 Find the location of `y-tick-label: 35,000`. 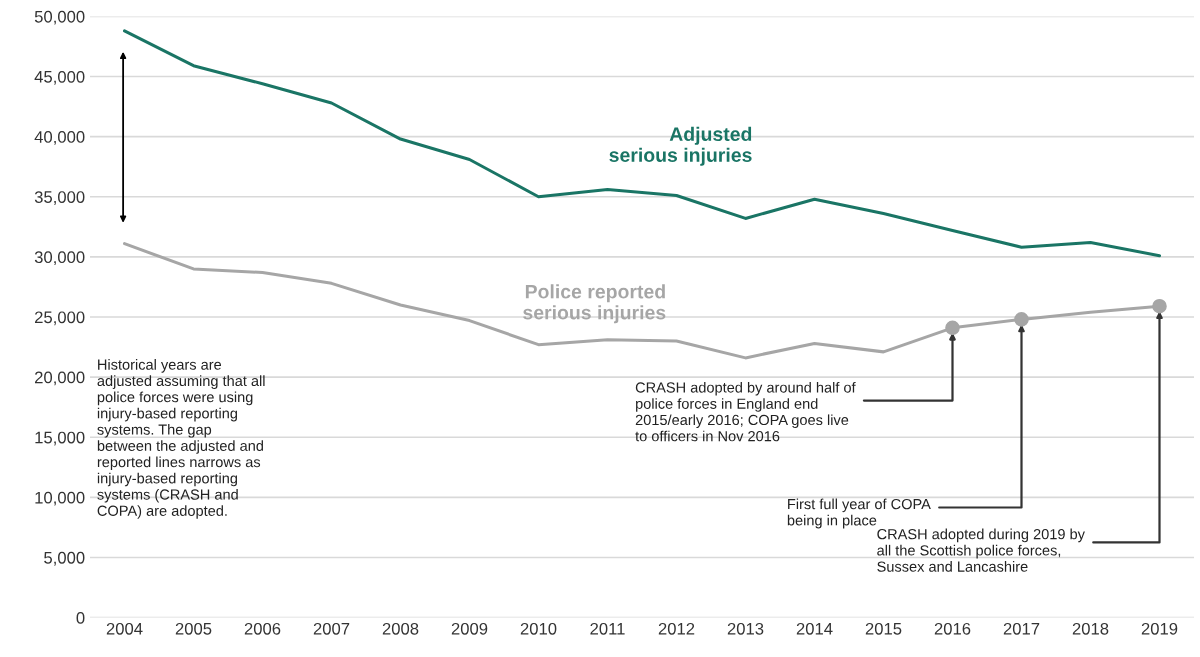

y-tick-label: 35,000 is located at coordinates (59, 198).